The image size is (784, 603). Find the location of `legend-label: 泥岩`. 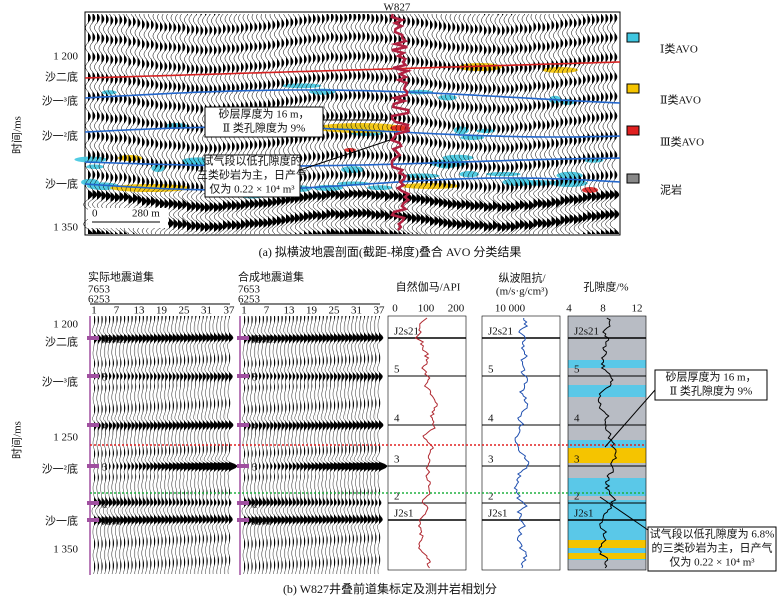

legend-label: 泥岩 is located at coordinates (671, 190).